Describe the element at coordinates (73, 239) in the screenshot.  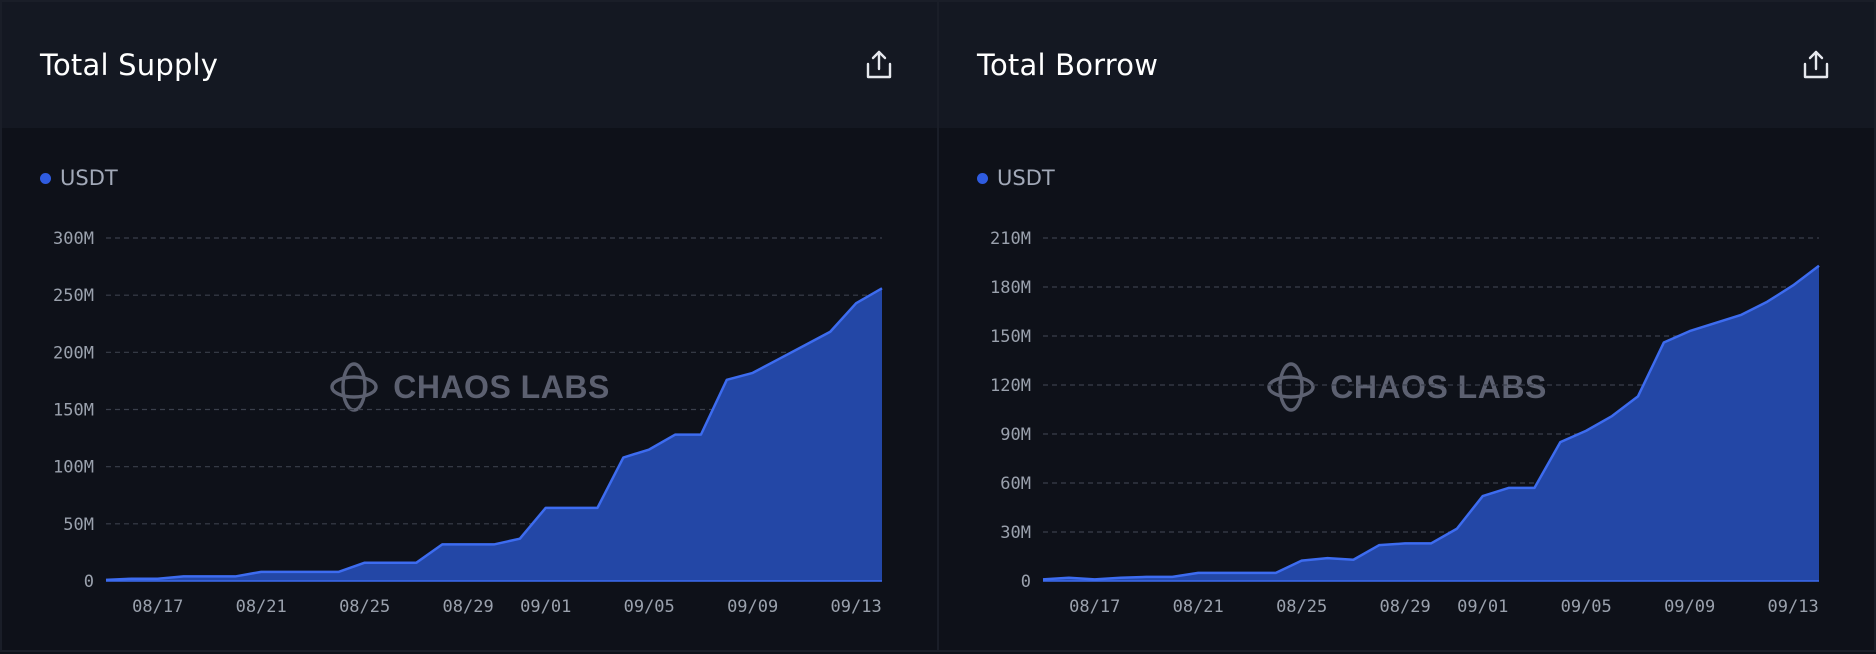
I see `y-tick-label: 300M` at that location.